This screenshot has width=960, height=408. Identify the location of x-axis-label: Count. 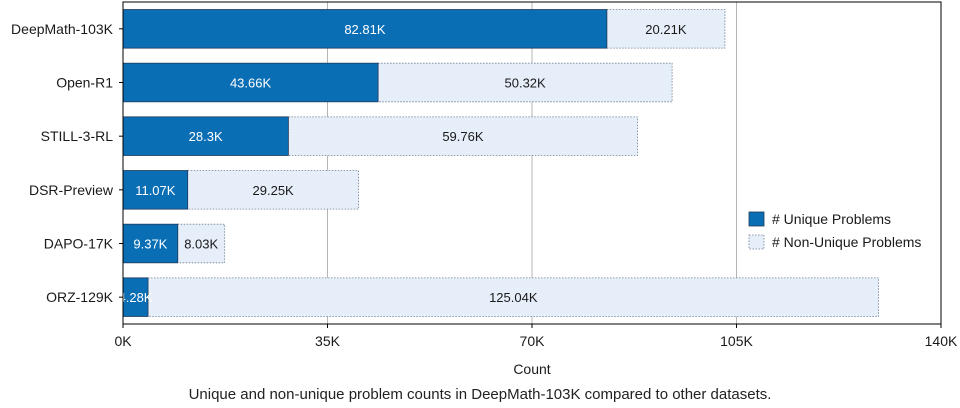
(531, 369).